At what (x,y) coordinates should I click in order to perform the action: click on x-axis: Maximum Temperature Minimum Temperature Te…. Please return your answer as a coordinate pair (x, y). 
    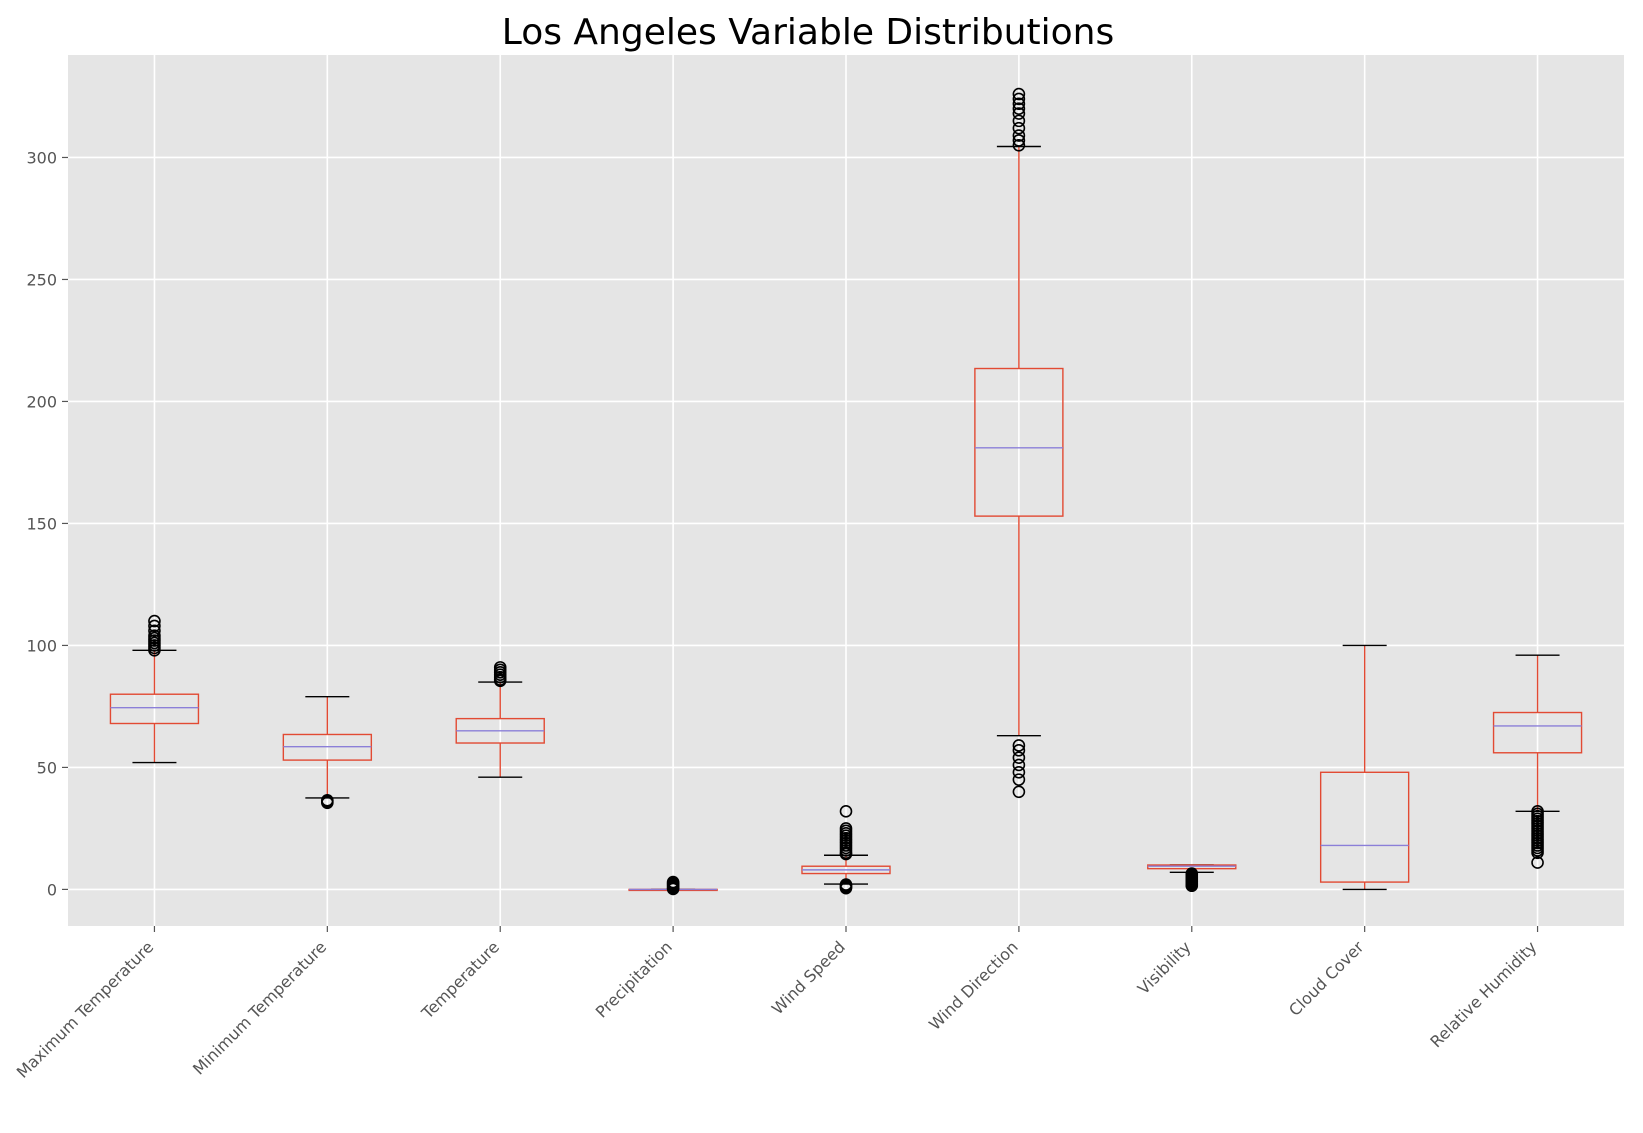
    Looking at the image, I should click on (776, 1004).